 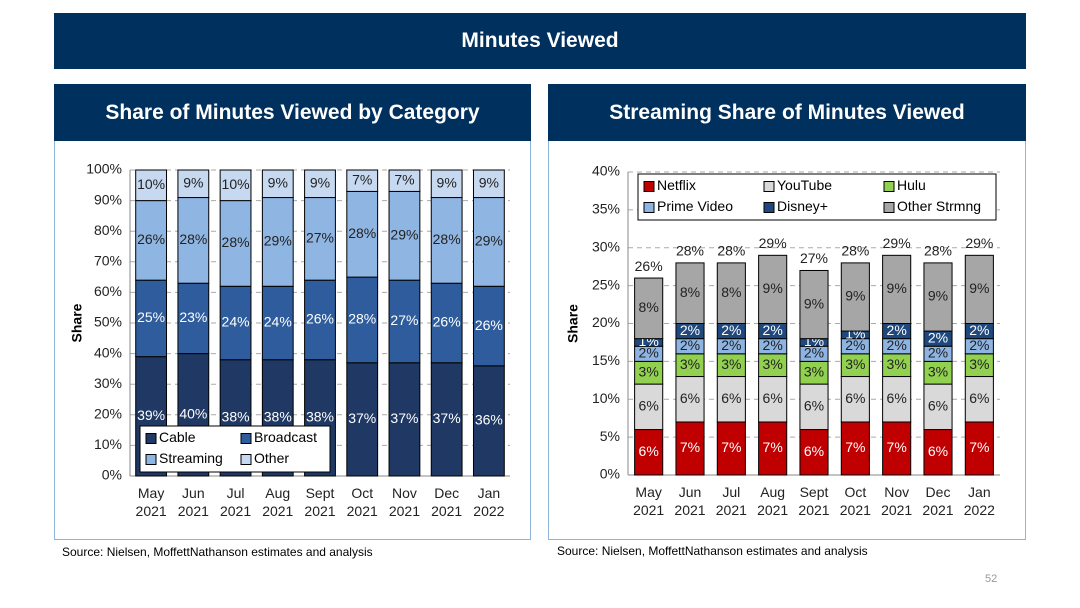 What do you see at coordinates (320, 502) in the screenshot?
I see `x-tick-label: Sept 2021` at bounding box center [320, 502].